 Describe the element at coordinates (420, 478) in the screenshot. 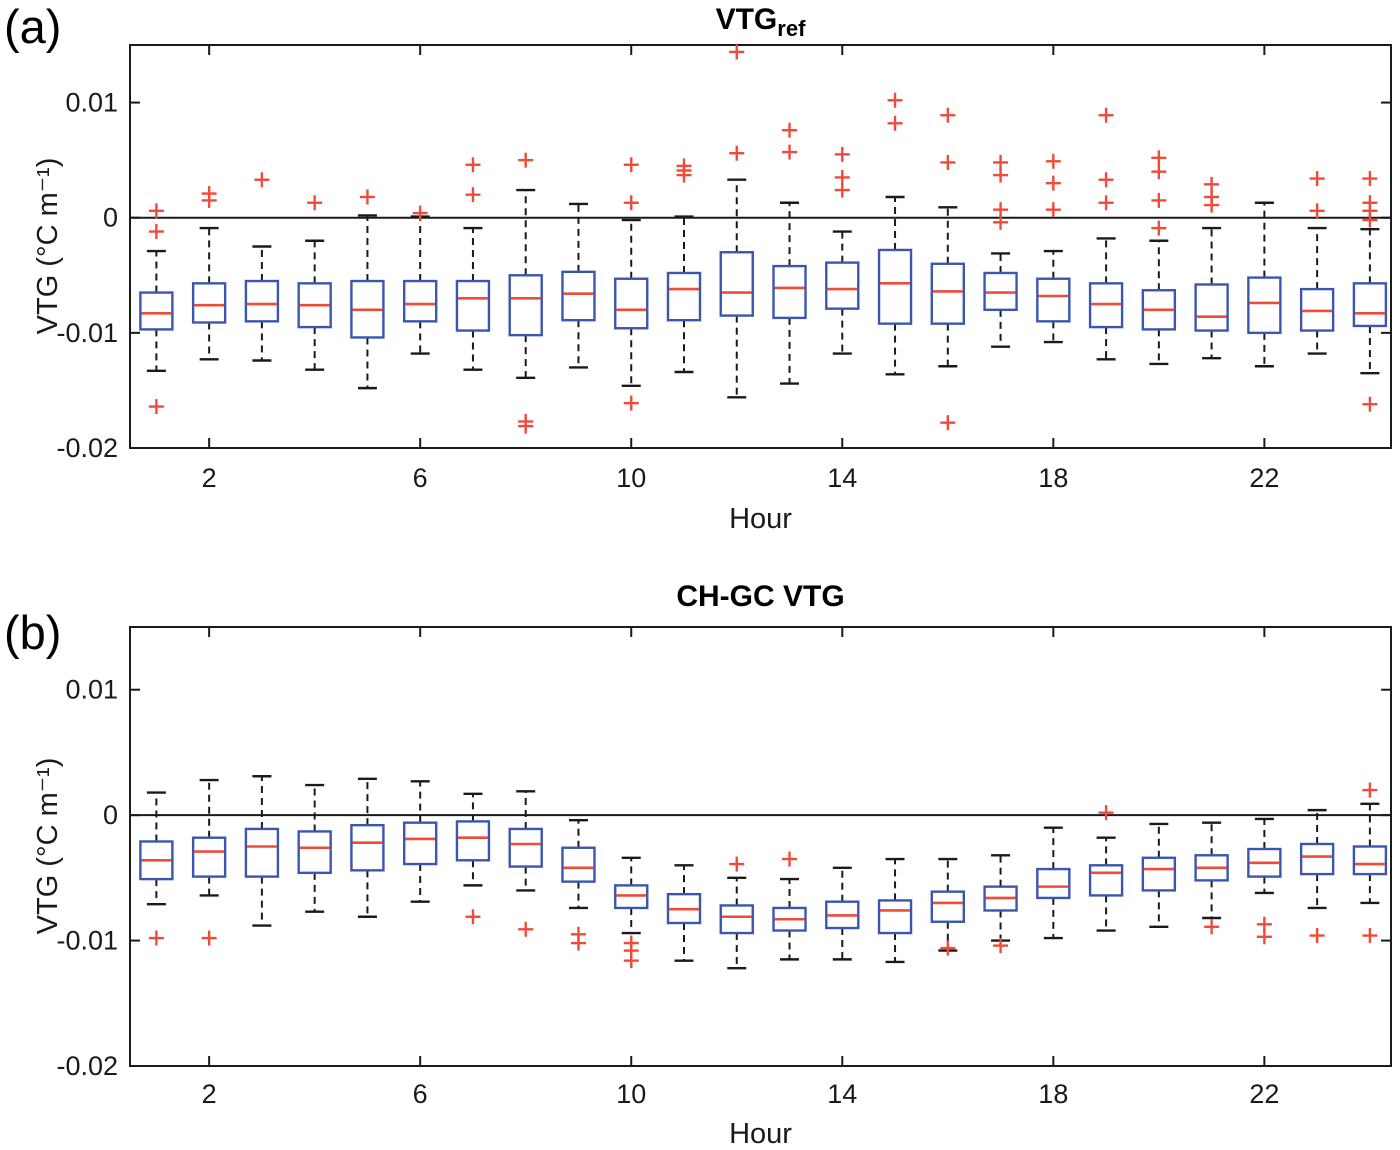

I see `x-tick-label: 6` at that location.